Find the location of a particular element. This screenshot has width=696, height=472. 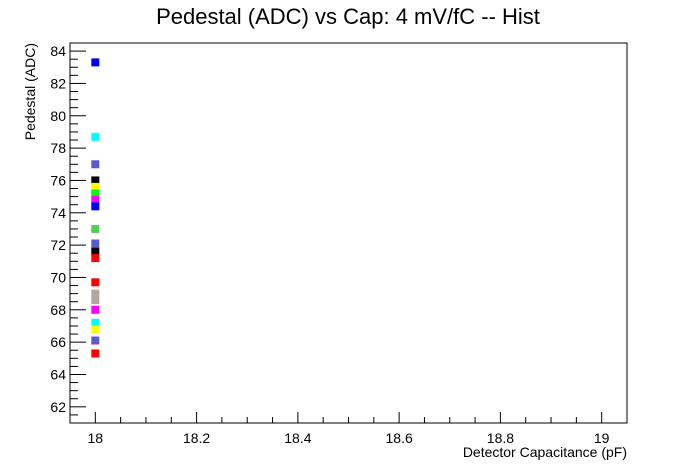

x-tick-label: 18.4 is located at coordinates (297, 438).